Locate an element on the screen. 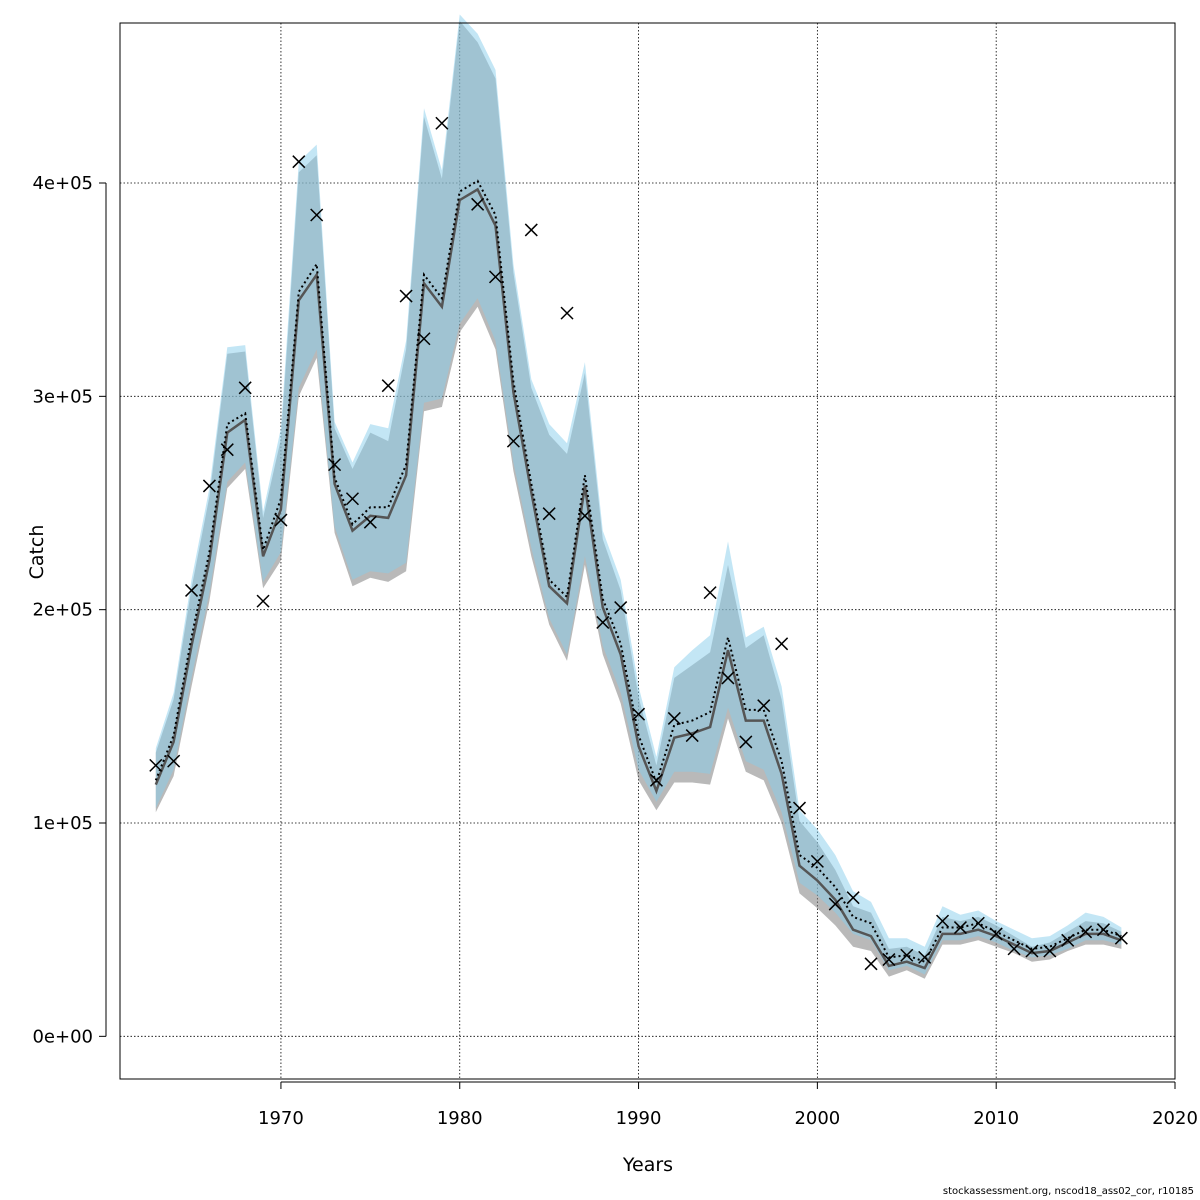 The height and width of the screenshot is (1200, 1200). data-point-1965 is located at coordinates (191, 590).